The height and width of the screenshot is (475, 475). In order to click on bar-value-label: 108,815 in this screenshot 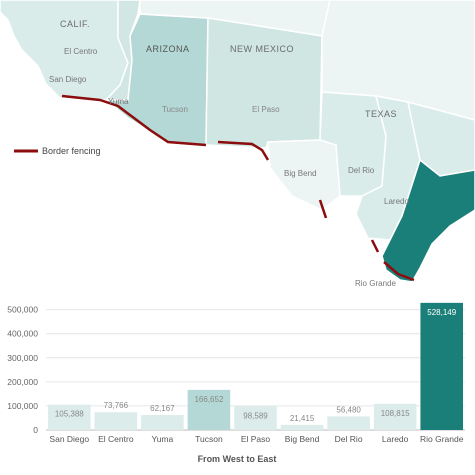, I will do `click(395, 413)`.